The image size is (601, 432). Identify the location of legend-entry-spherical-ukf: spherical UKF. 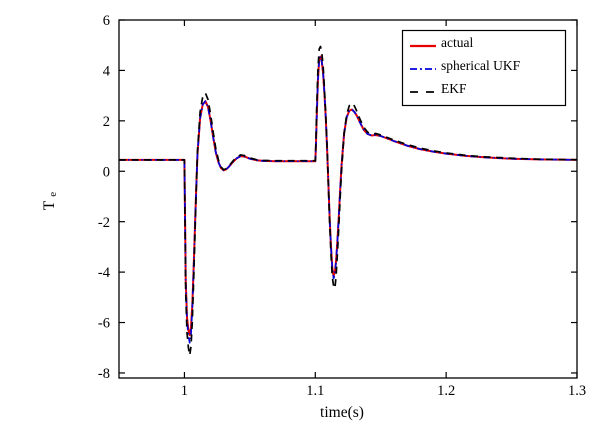
(465, 65).